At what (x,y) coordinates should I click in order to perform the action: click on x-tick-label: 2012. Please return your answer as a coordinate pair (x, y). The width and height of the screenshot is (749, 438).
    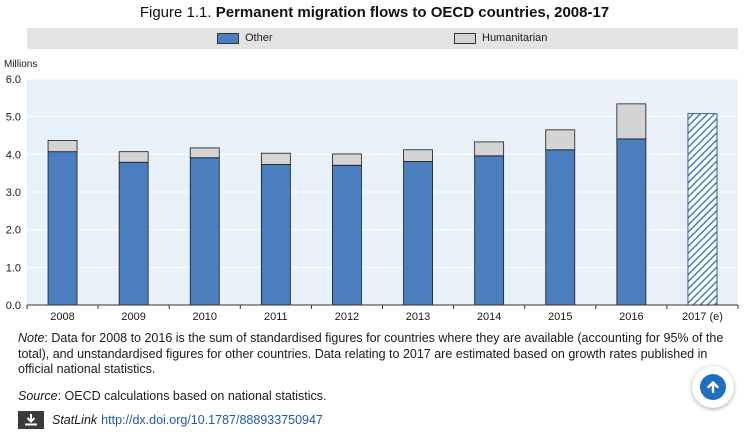
    Looking at the image, I should click on (347, 317).